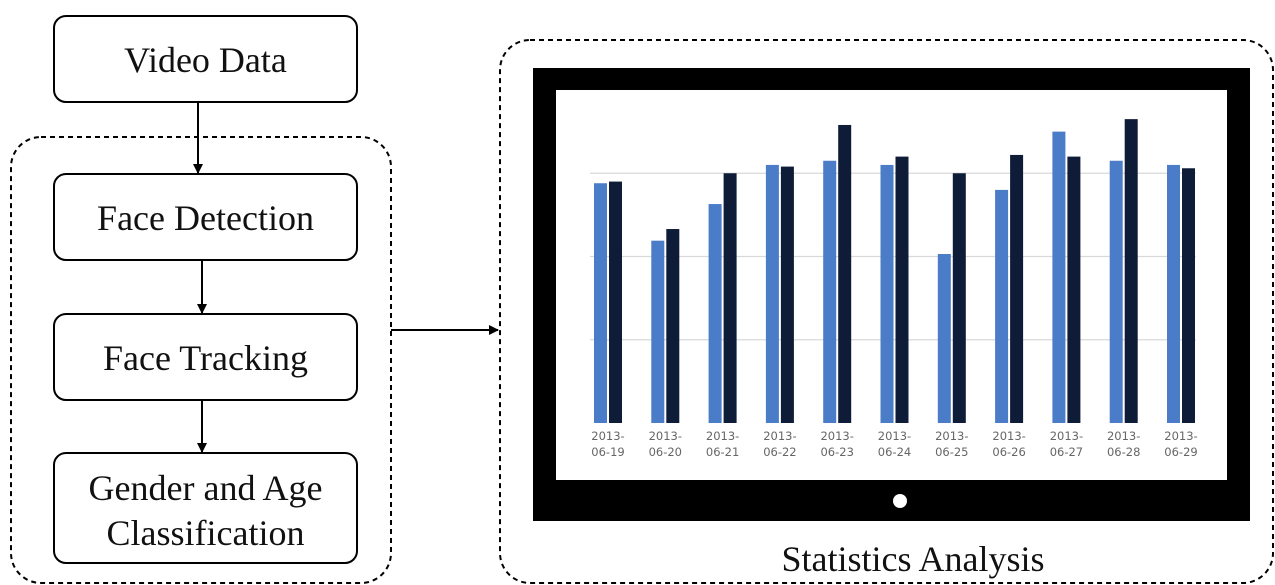 Image resolution: width=1275 pixels, height=585 pixels. I want to click on gender-age-classification-node: Gender and Age Classification, so click(205, 508).